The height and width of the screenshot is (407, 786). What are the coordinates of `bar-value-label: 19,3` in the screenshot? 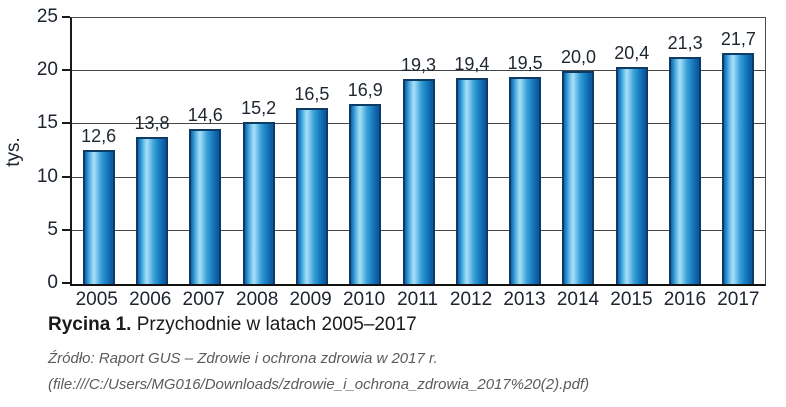 It's located at (419, 64).